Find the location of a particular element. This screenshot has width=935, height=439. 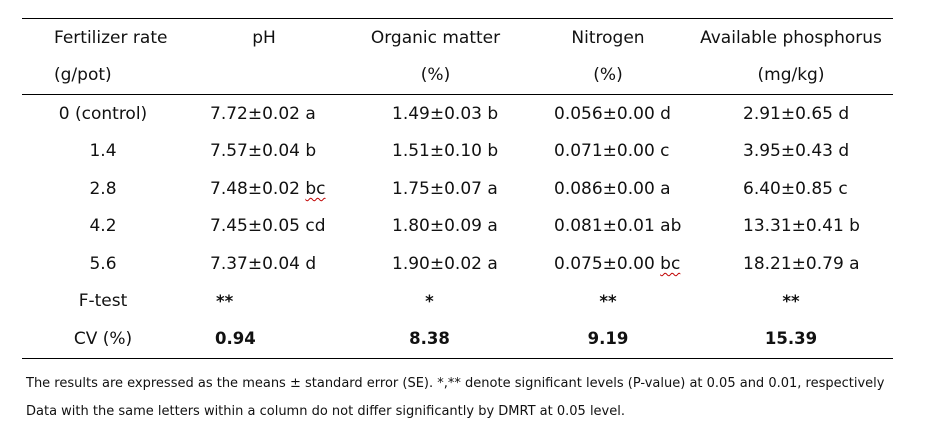

organic-matter-cell: 1.90±0.02 a is located at coordinates (445, 263).